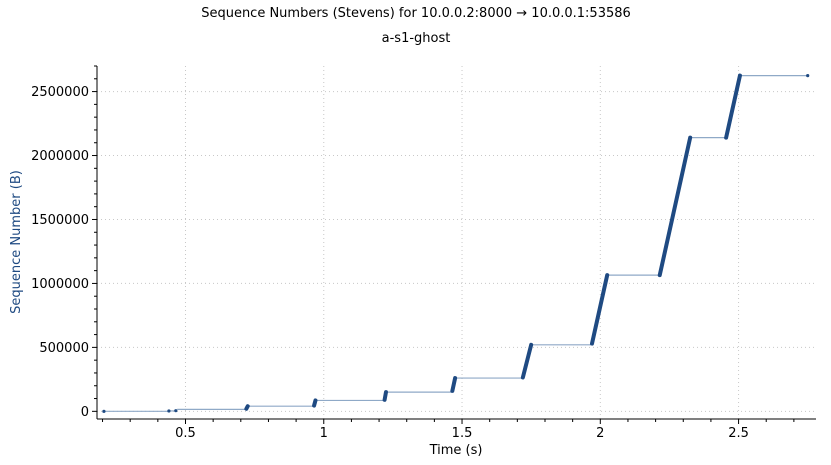 This screenshot has width=831, height=465. What do you see at coordinates (64, 348) in the screenshot?
I see `y-tick-label: 500000` at bounding box center [64, 348].